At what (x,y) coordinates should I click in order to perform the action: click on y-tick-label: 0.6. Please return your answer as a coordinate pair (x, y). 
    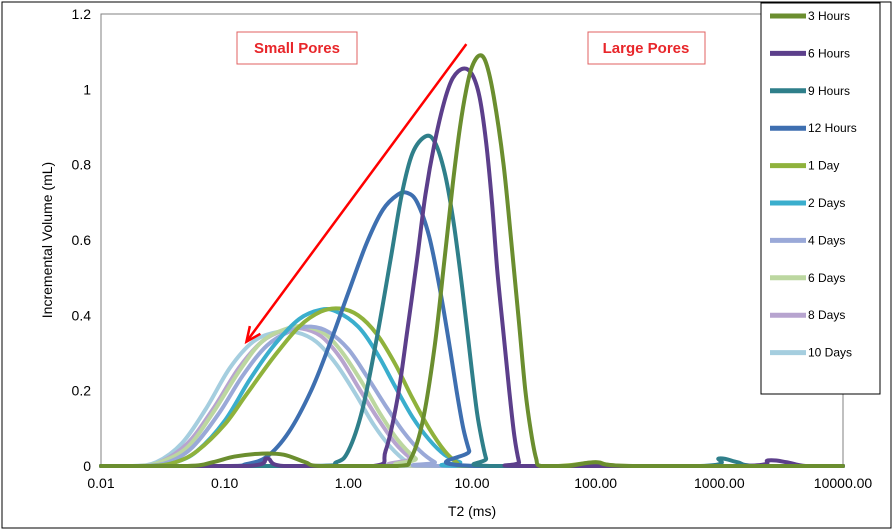
    Looking at the image, I should click on (82, 240).